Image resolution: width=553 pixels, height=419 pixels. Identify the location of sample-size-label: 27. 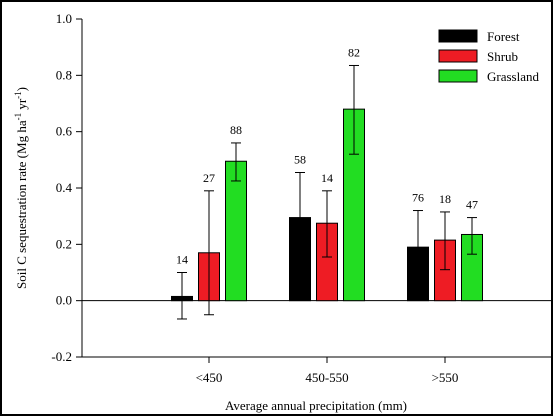
(209, 178).